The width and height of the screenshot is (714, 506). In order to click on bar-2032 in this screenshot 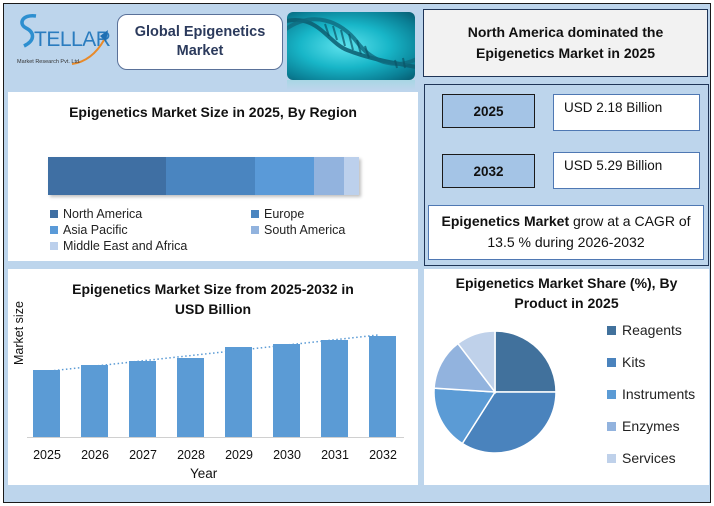, I will do `click(382, 386)`.